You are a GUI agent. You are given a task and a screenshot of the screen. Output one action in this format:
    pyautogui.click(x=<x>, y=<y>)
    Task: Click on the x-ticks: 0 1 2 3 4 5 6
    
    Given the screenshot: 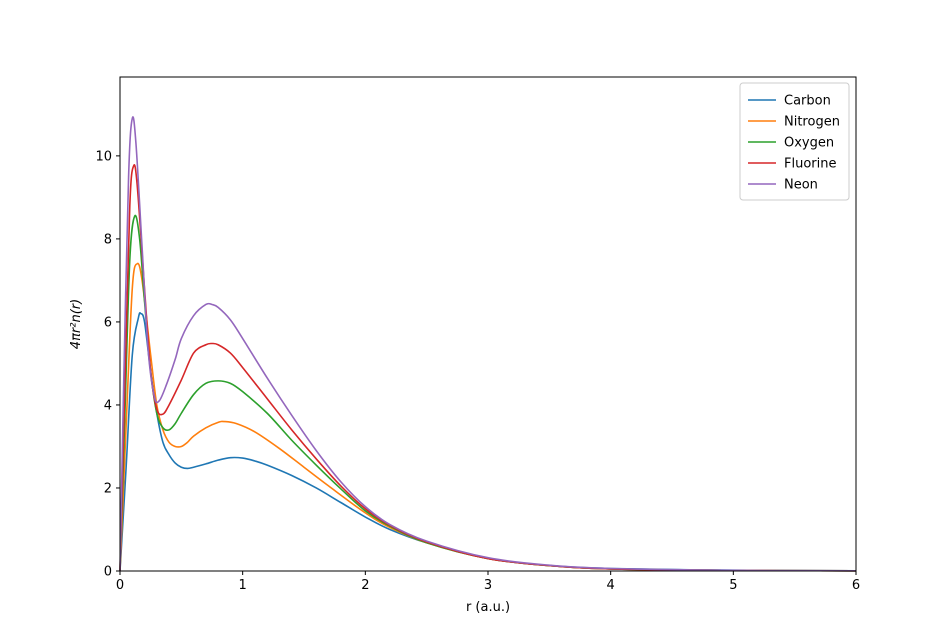 What is the action you would take?
    pyautogui.click(x=488, y=582)
    